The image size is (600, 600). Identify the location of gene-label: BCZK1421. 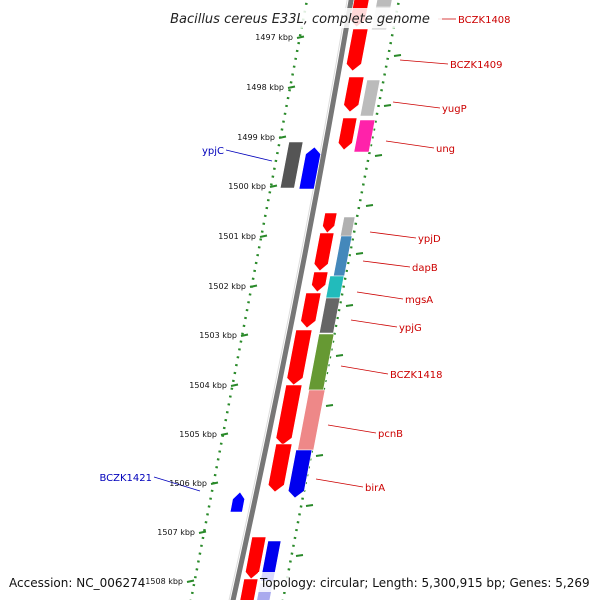
(125, 478).